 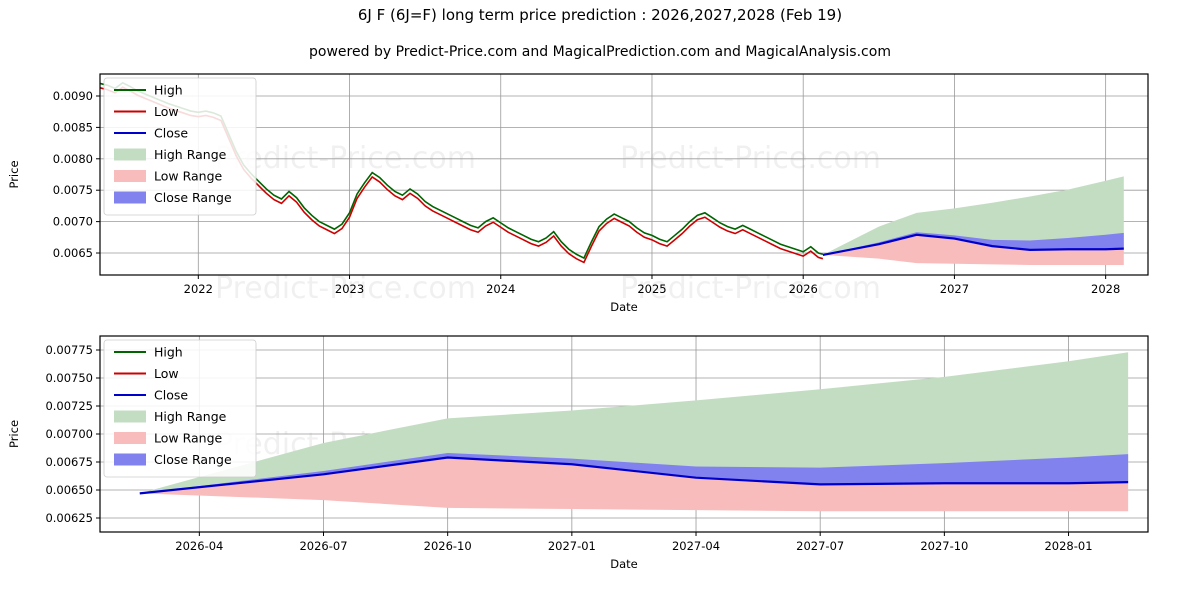 What do you see at coordinates (199, 546) in the screenshot?
I see `x-axis-tick-label: 2026-04` at bounding box center [199, 546].